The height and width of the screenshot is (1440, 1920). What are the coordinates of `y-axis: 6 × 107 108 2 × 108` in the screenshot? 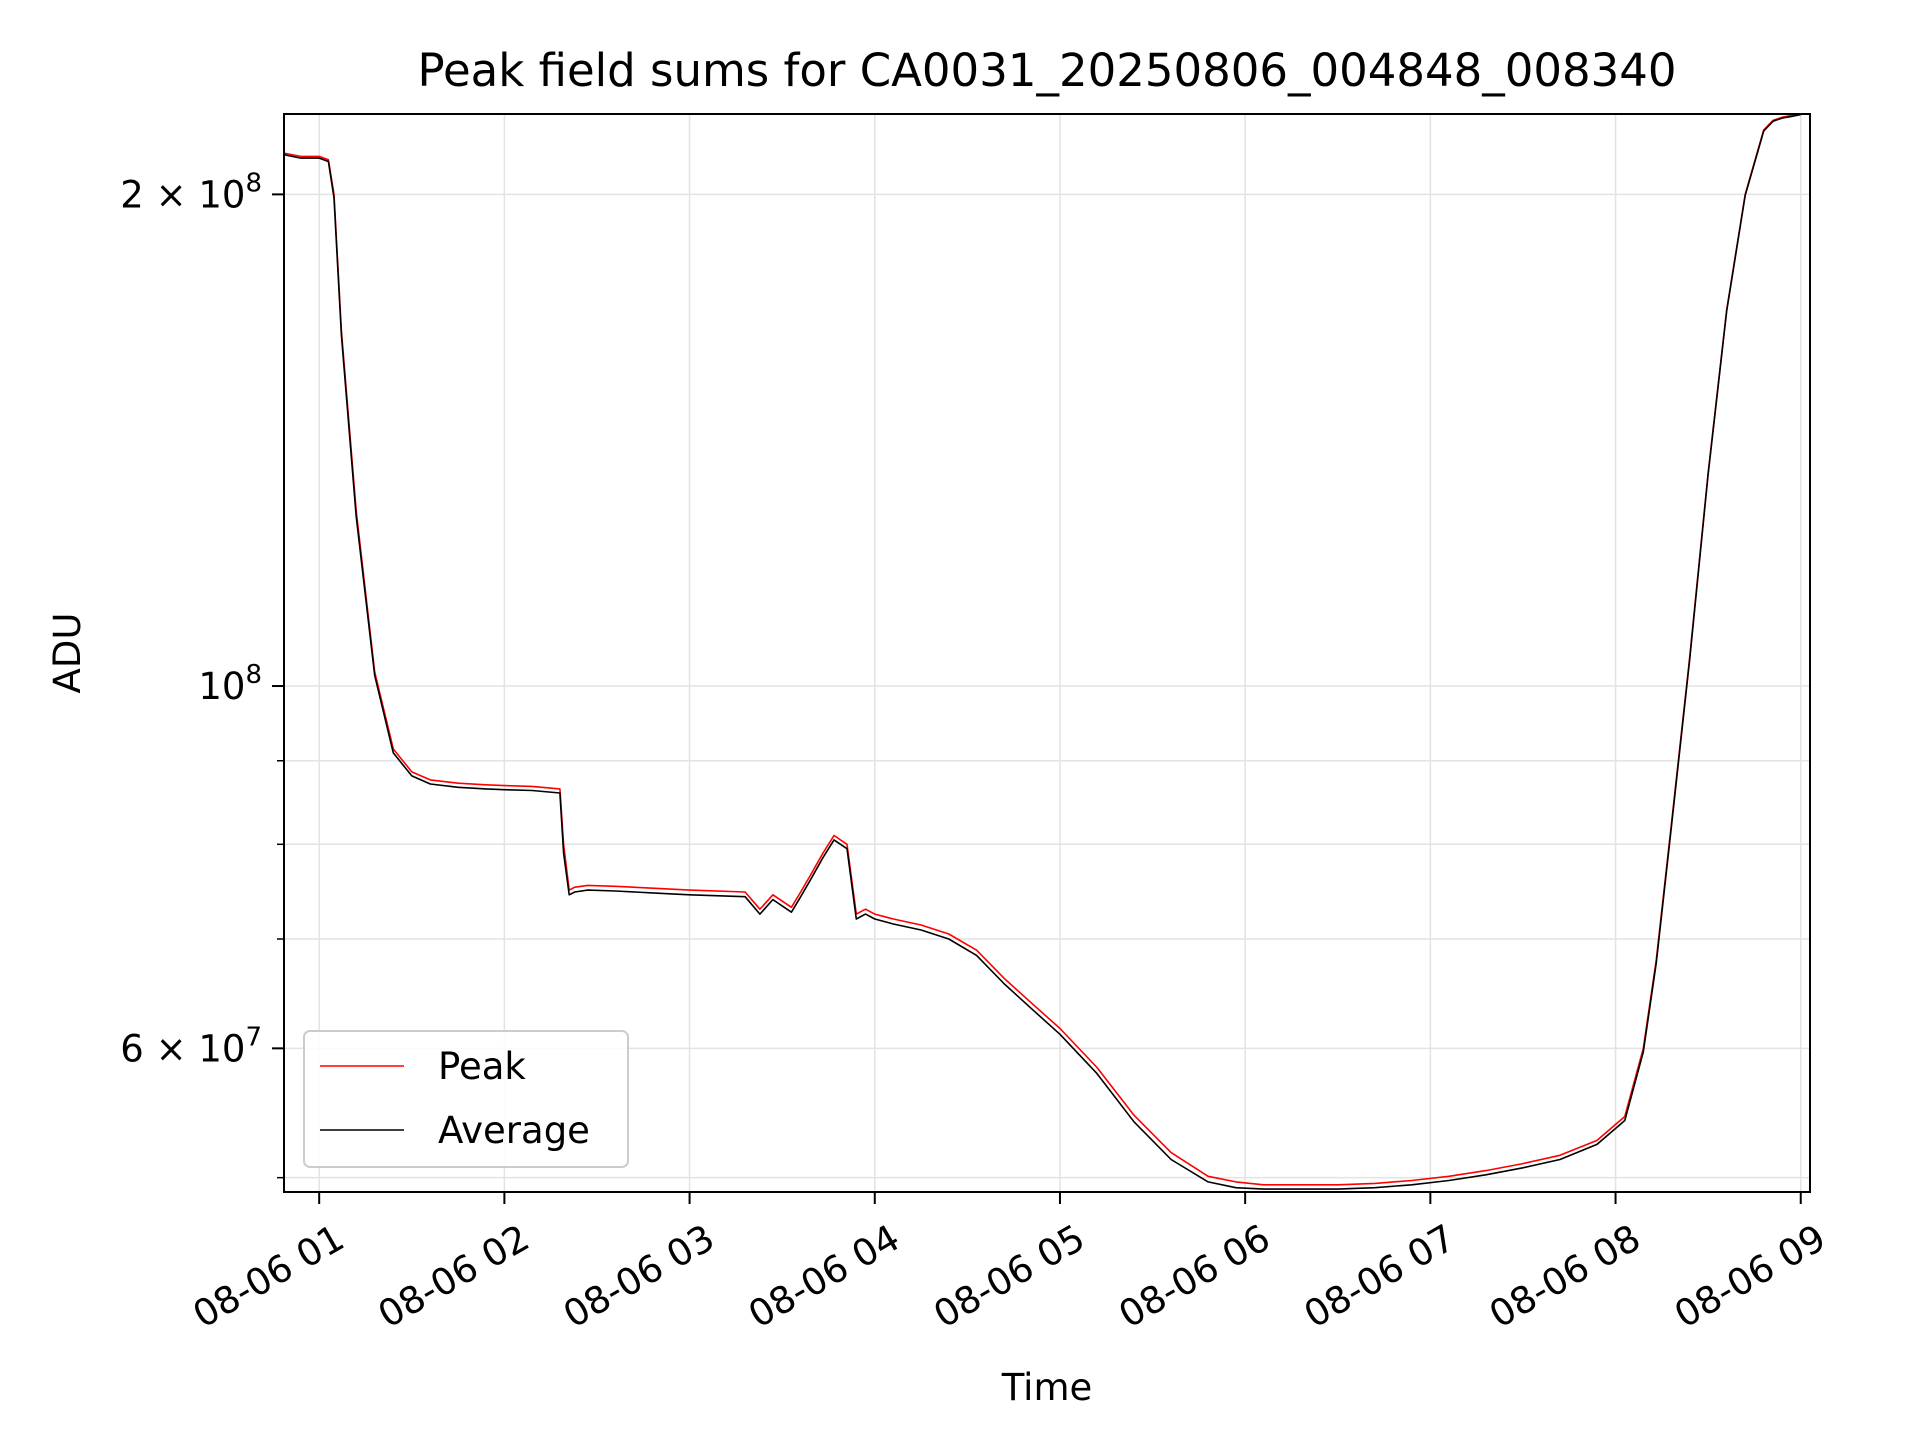 It's located at (202, 673).